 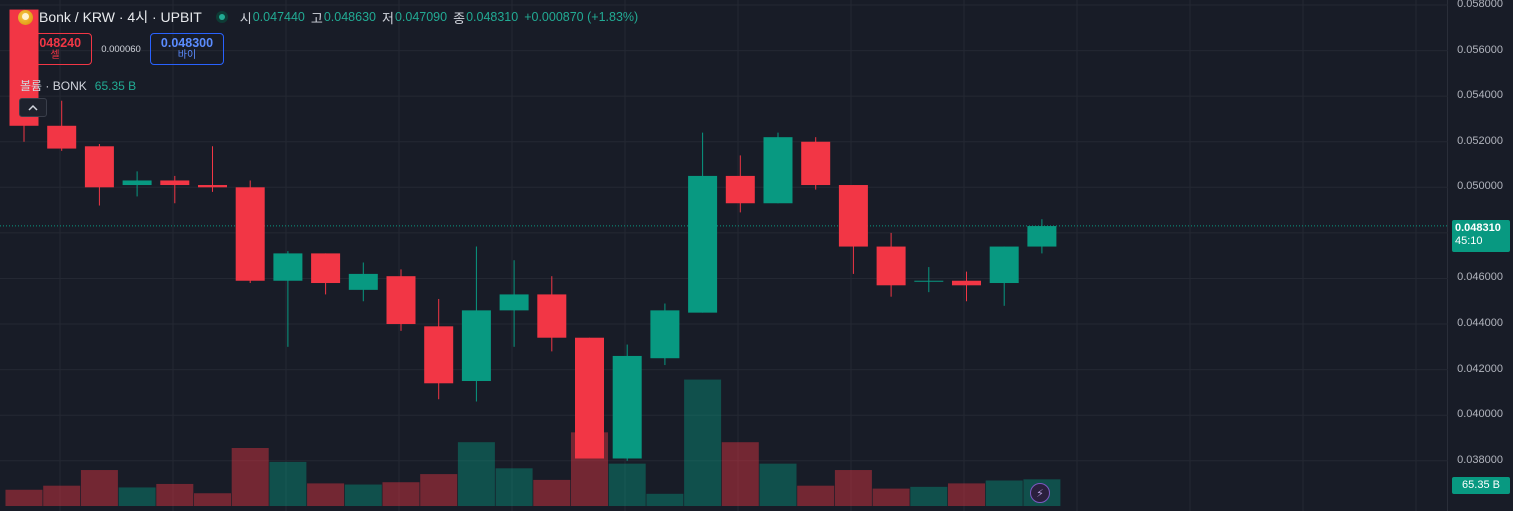 I want to click on high-value: 0.048630, so click(x=349, y=17).